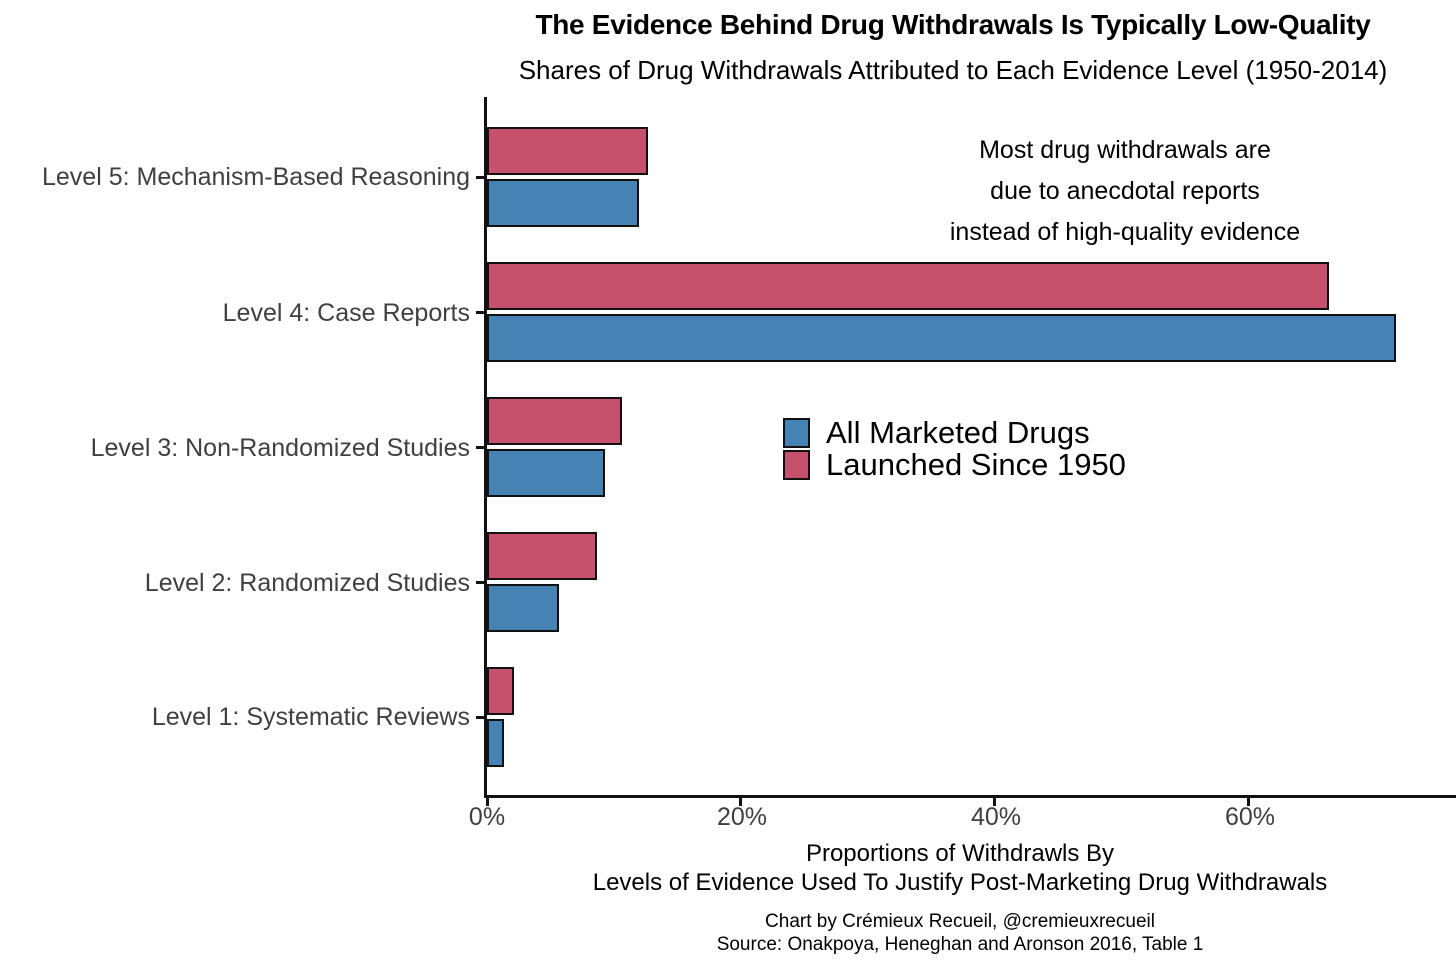 This screenshot has width=1456, height=971. What do you see at coordinates (523, 608) in the screenshot?
I see `bar-all-marketed-drugs-cat2` at bounding box center [523, 608].